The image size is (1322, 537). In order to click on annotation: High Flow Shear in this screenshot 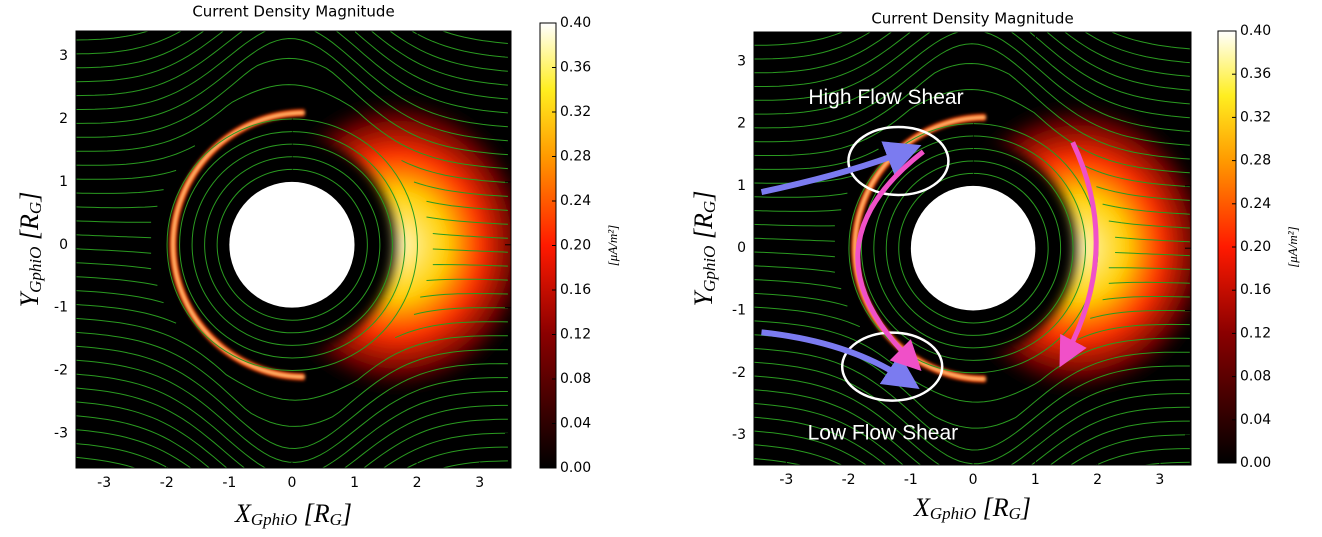, I will do `click(885, 97)`.